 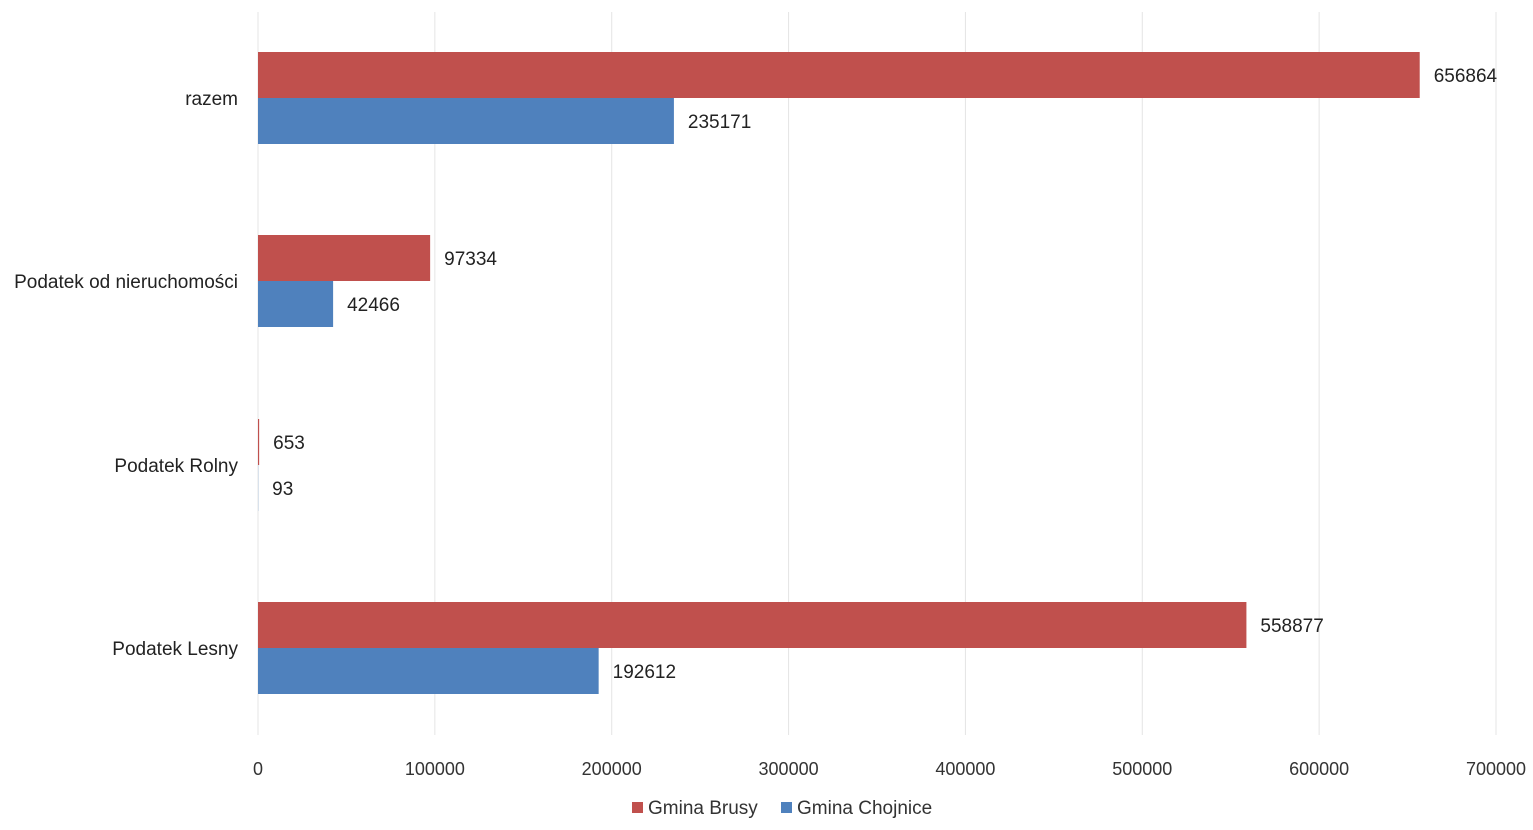 What do you see at coordinates (1319, 769) in the screenshot?
I see `x-tick-label: 600000` at bounding box center [1319, 769].